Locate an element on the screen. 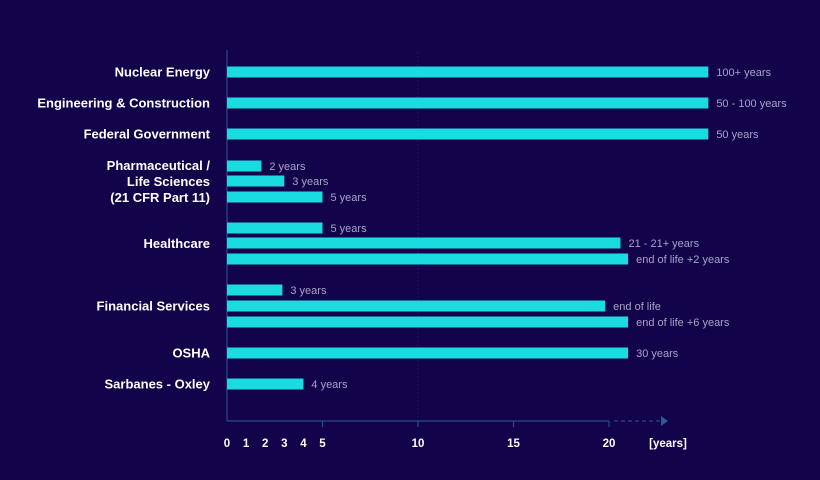  bar-value-label: 21 - 21+ years is located at coordinates (663, 244).